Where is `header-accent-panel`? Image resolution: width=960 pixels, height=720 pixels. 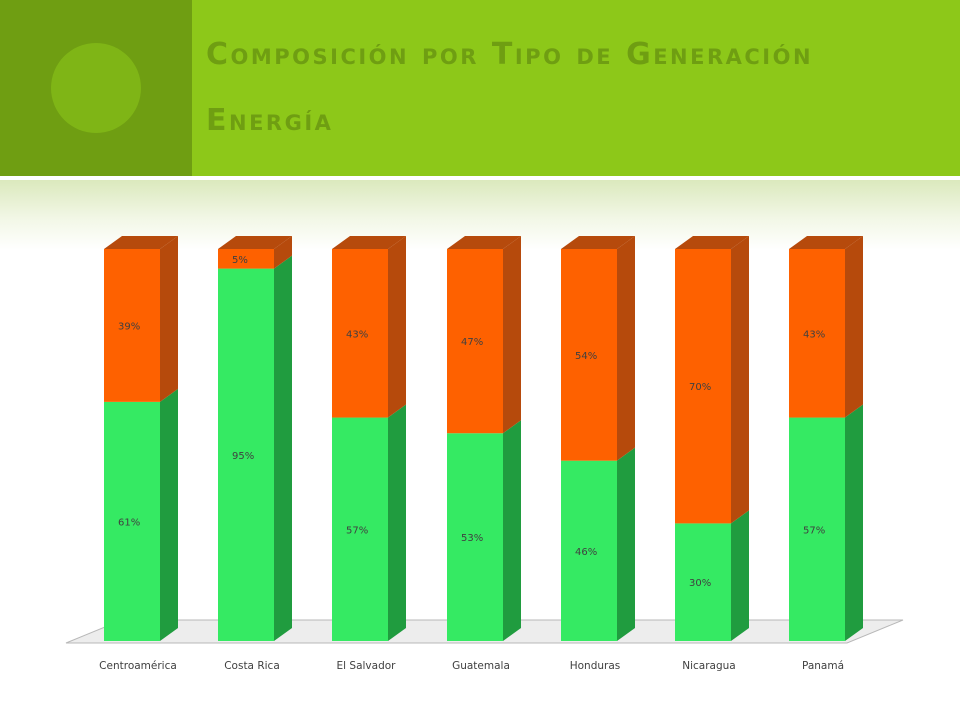 header-accent-panel is located at coordinates (96, 88).